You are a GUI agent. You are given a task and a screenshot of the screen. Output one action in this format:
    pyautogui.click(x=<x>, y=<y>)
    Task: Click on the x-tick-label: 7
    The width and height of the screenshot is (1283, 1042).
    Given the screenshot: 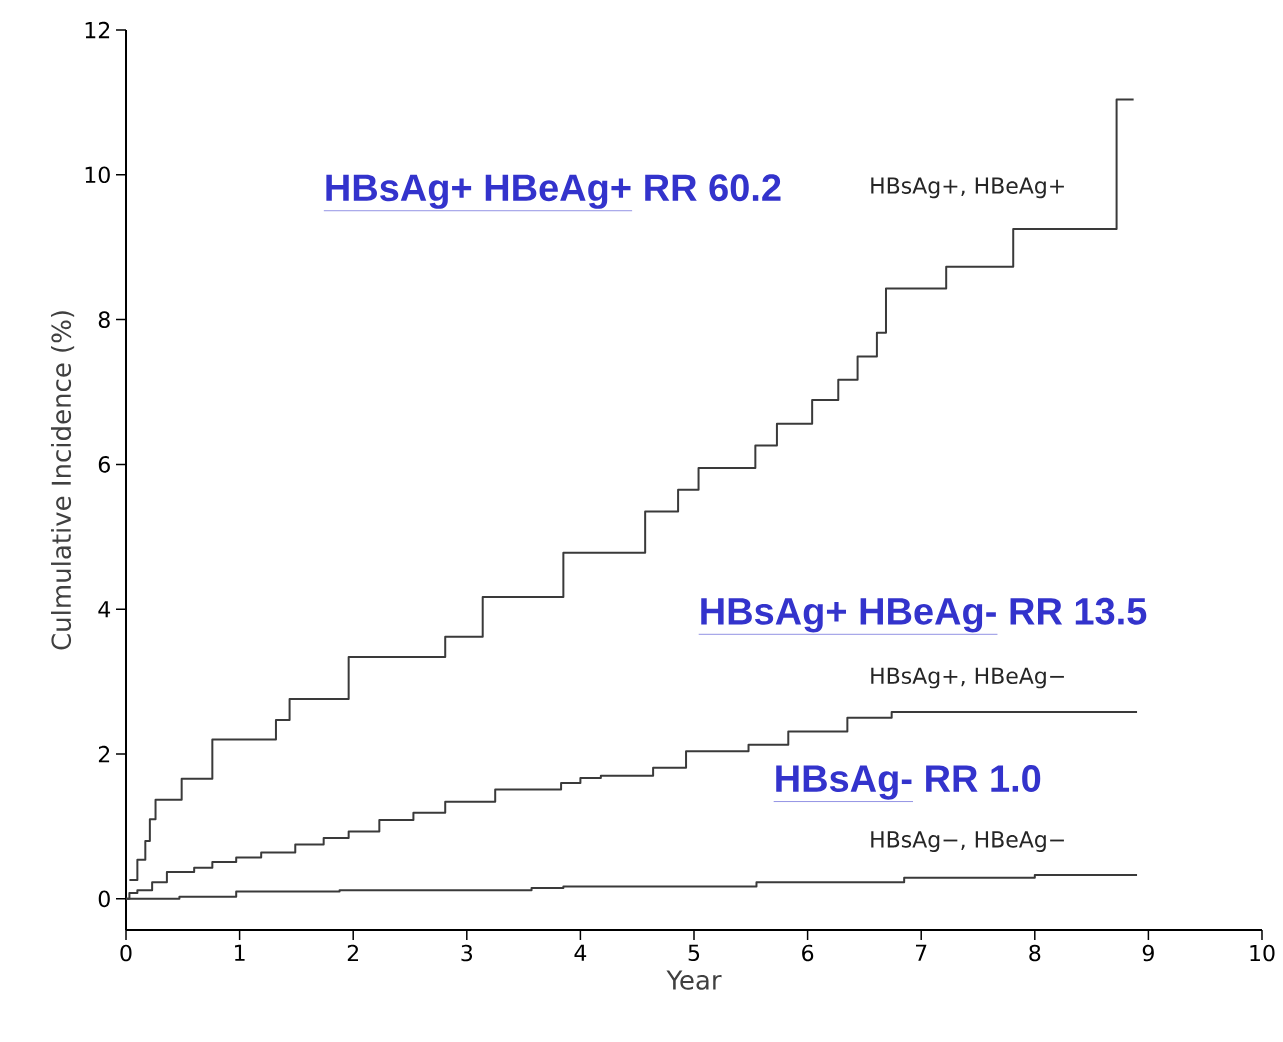 What is the action you would take?
    pyautogui.click(x=921, y=952)
    